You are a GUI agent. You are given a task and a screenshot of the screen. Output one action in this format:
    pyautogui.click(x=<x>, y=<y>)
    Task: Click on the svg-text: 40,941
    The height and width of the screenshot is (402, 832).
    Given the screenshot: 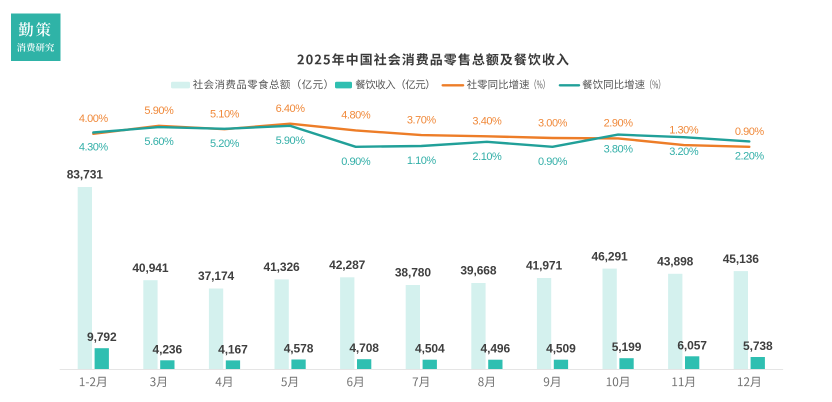 What is the action you would take?
    pyautogui.click(x=150, y=268)
    